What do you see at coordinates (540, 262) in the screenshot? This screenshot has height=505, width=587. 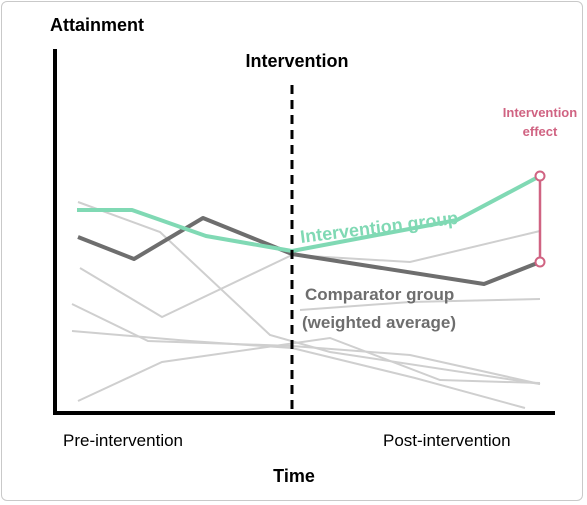 I see `effect-marker-bottom` at bounding box center [540, 262].